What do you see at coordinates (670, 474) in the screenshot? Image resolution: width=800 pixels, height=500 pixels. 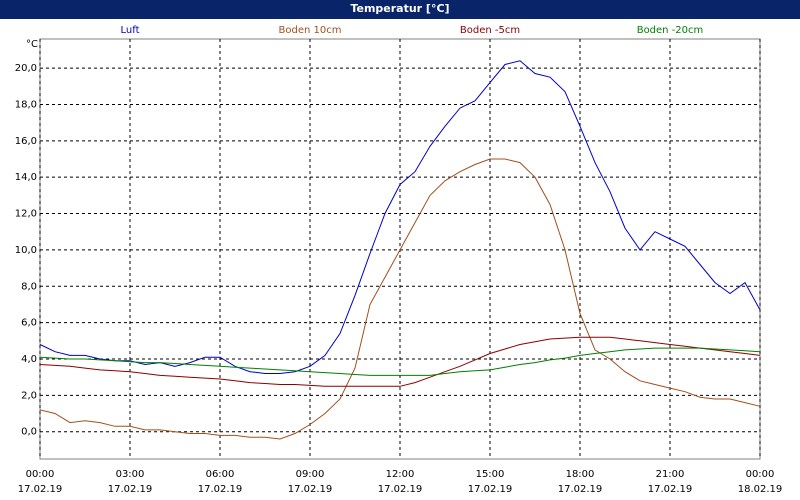 I see `x-tick-label: 21:00` at bounding box center [670, 474].